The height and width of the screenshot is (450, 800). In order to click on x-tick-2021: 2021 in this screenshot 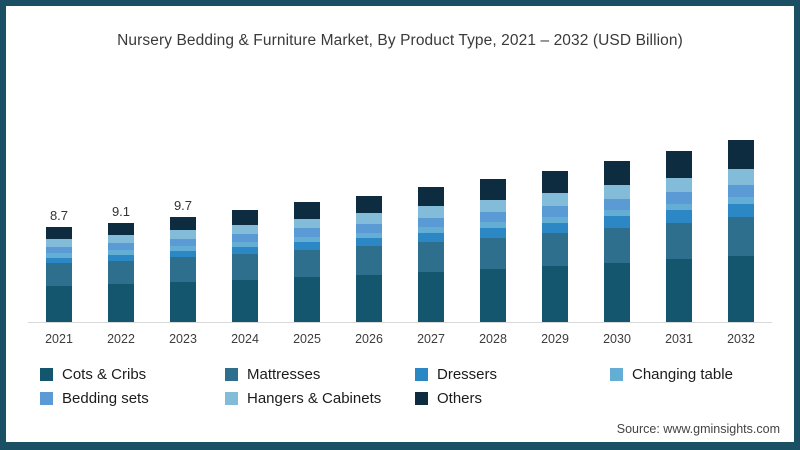, I will do `click(59, 339)`.